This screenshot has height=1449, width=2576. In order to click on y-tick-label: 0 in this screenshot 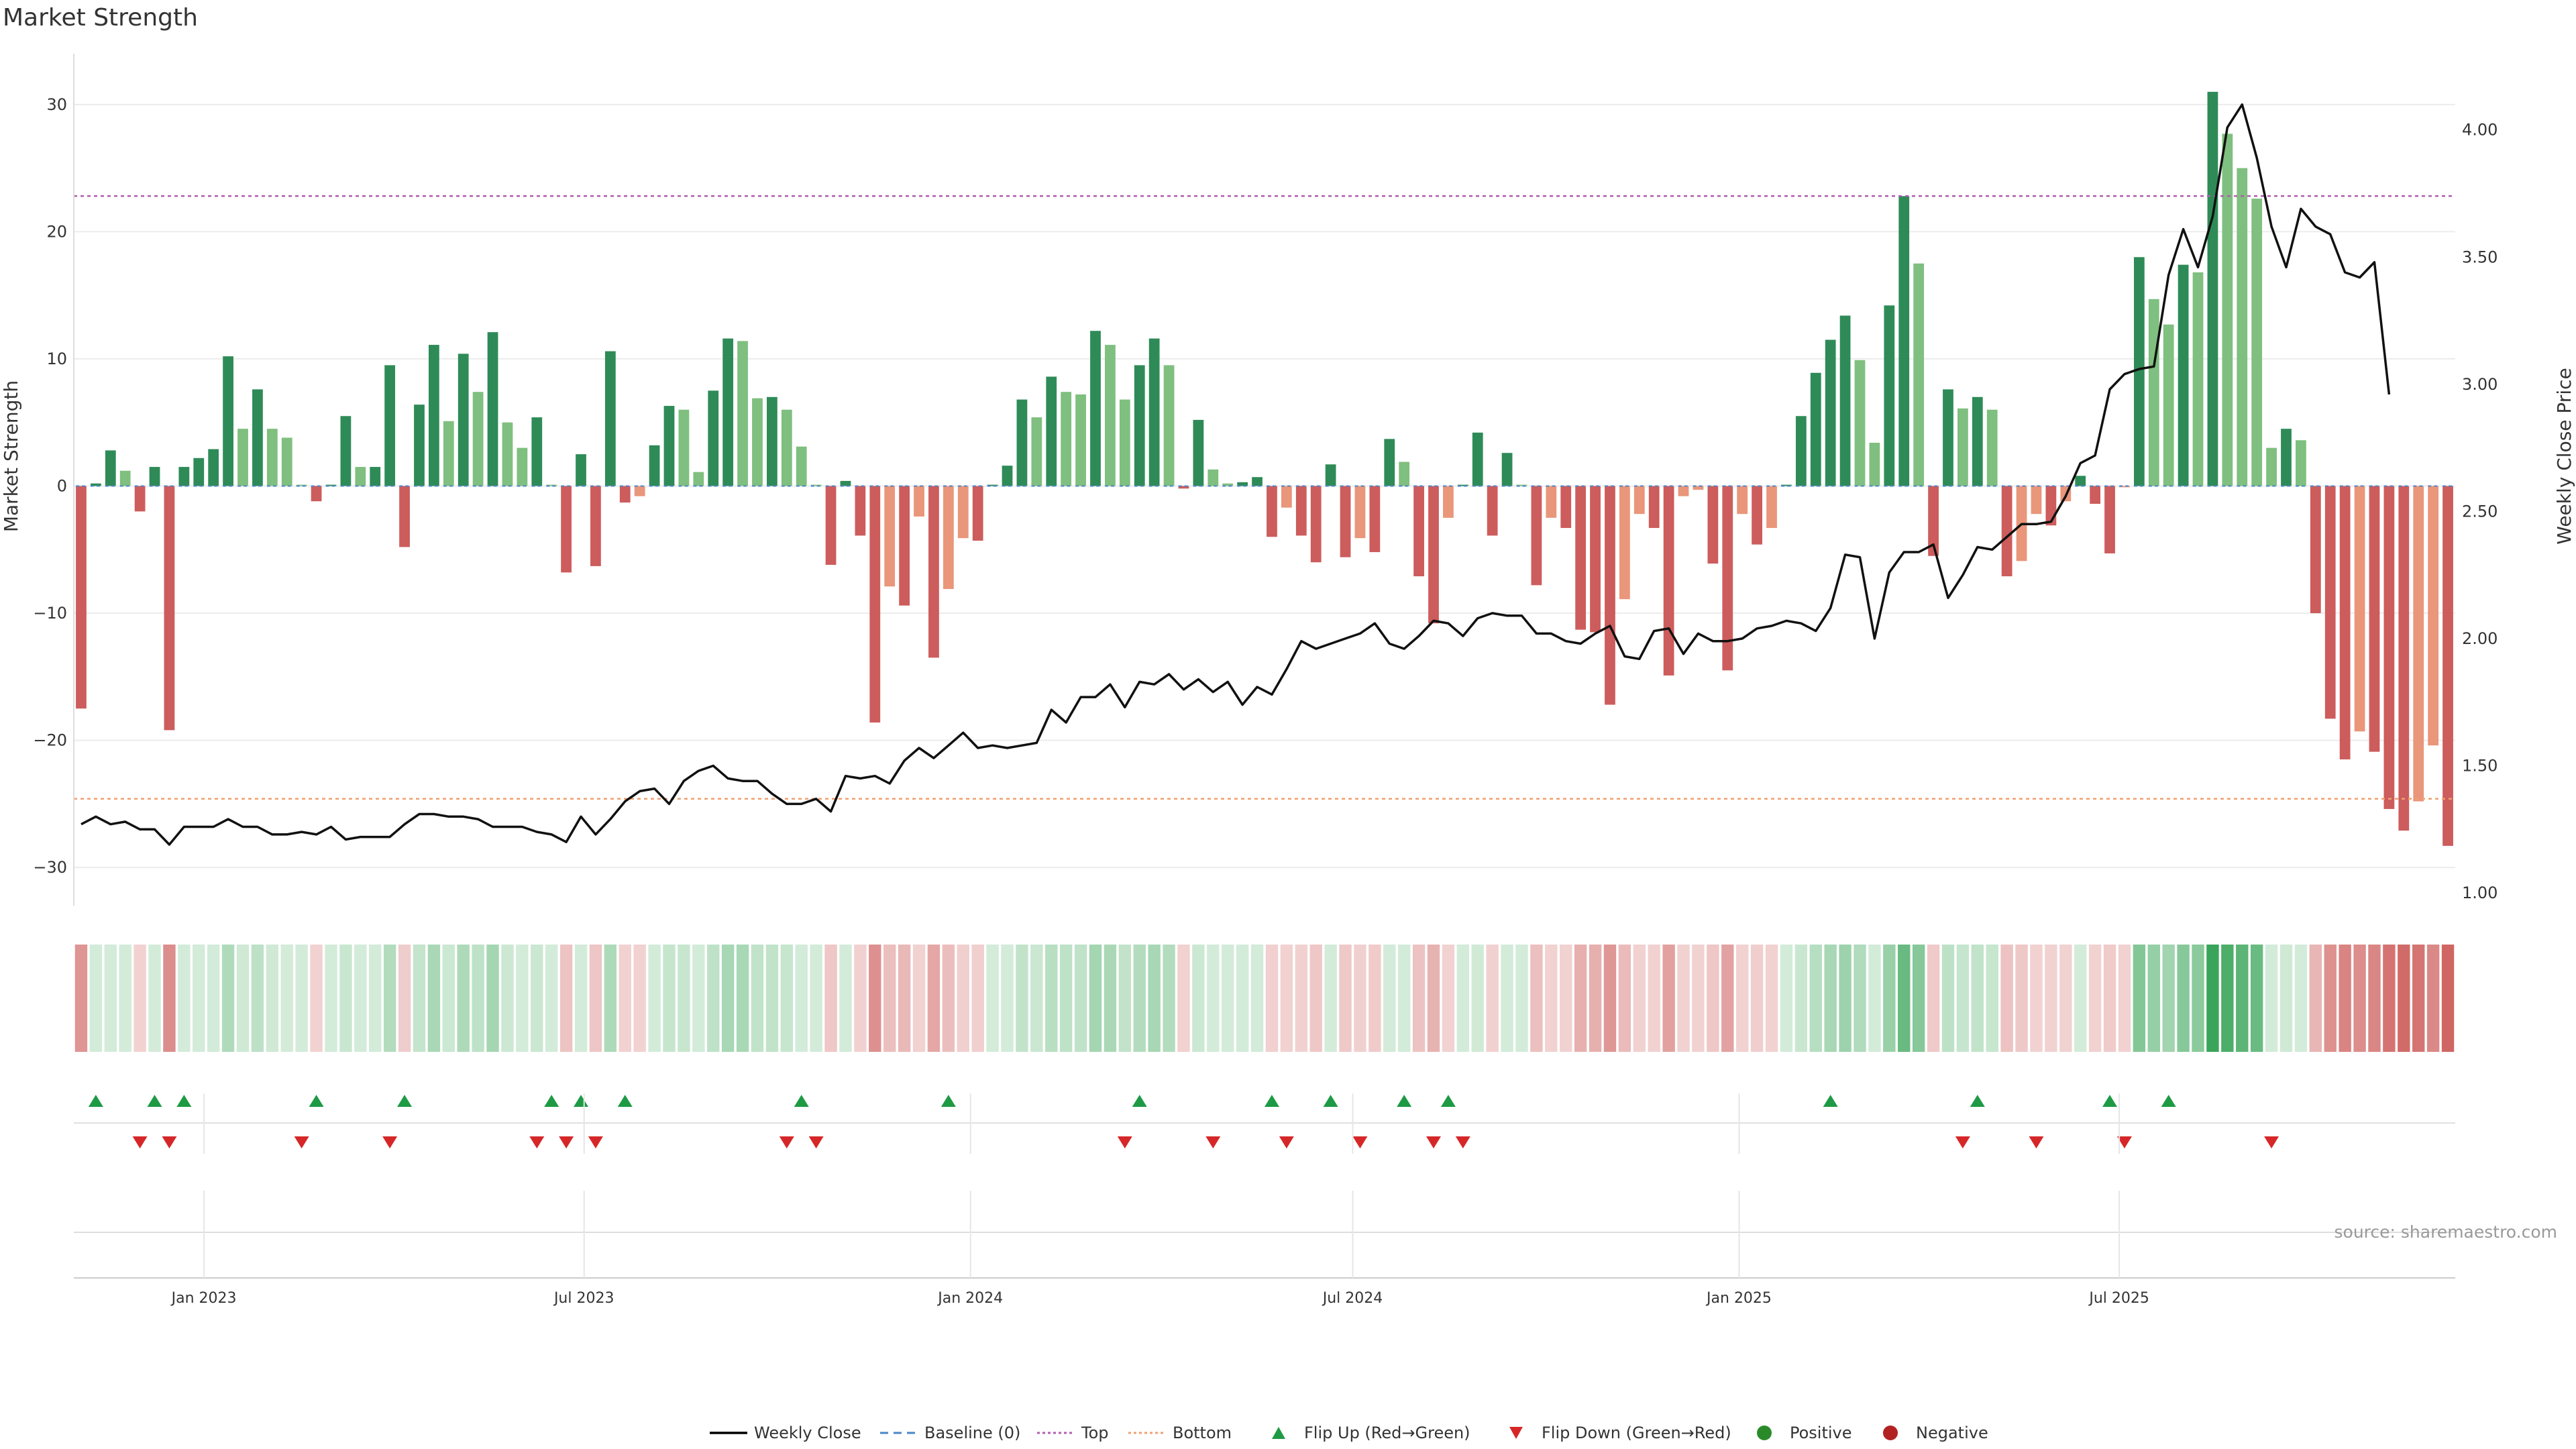, I will do `click(62, 485)`.